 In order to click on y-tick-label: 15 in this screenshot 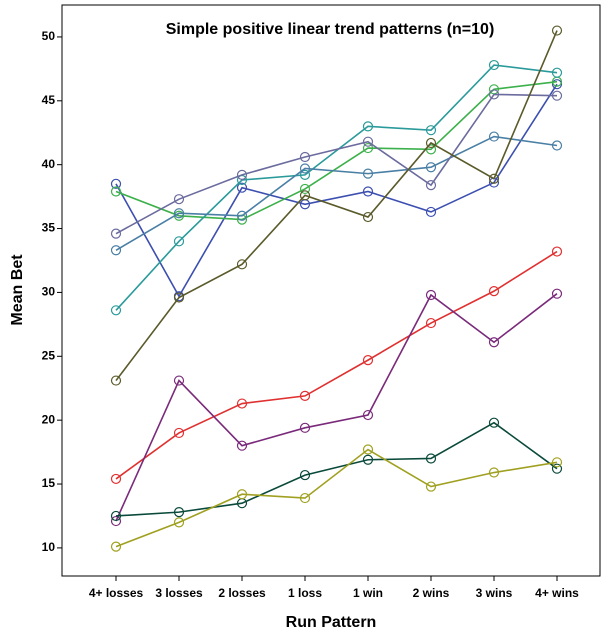, I will do `click(49, 483)`.